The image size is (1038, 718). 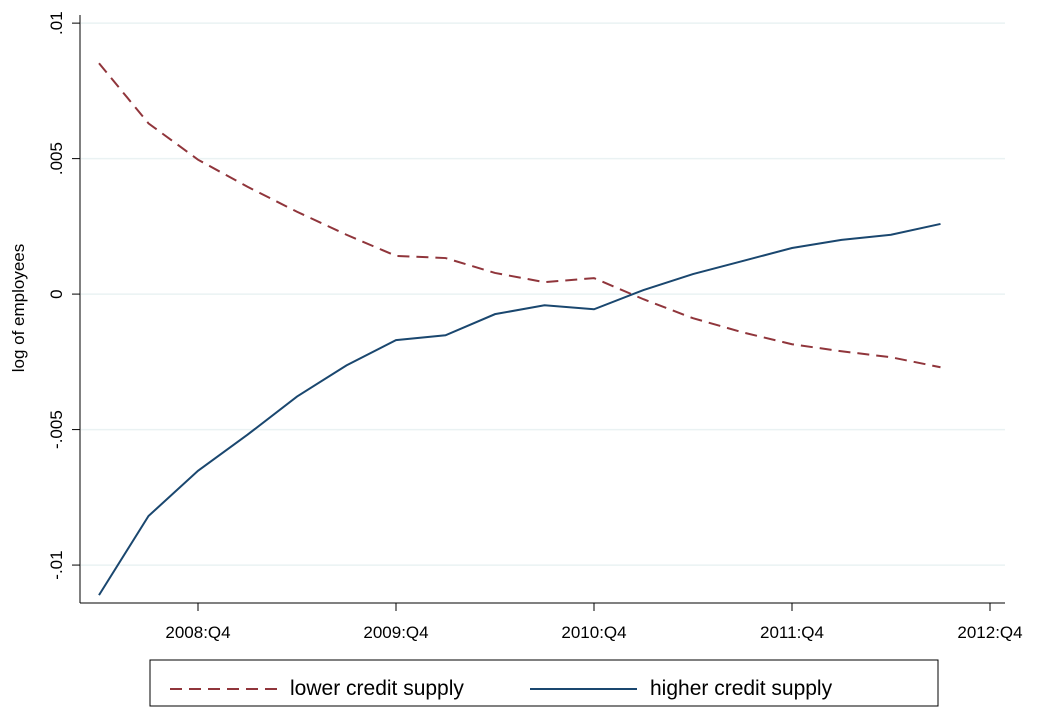 What do you see at coordinates (792, 632) in the screenshot?
I see `x-tick-label: 2011:Q4` at bounding box center [792, 632].